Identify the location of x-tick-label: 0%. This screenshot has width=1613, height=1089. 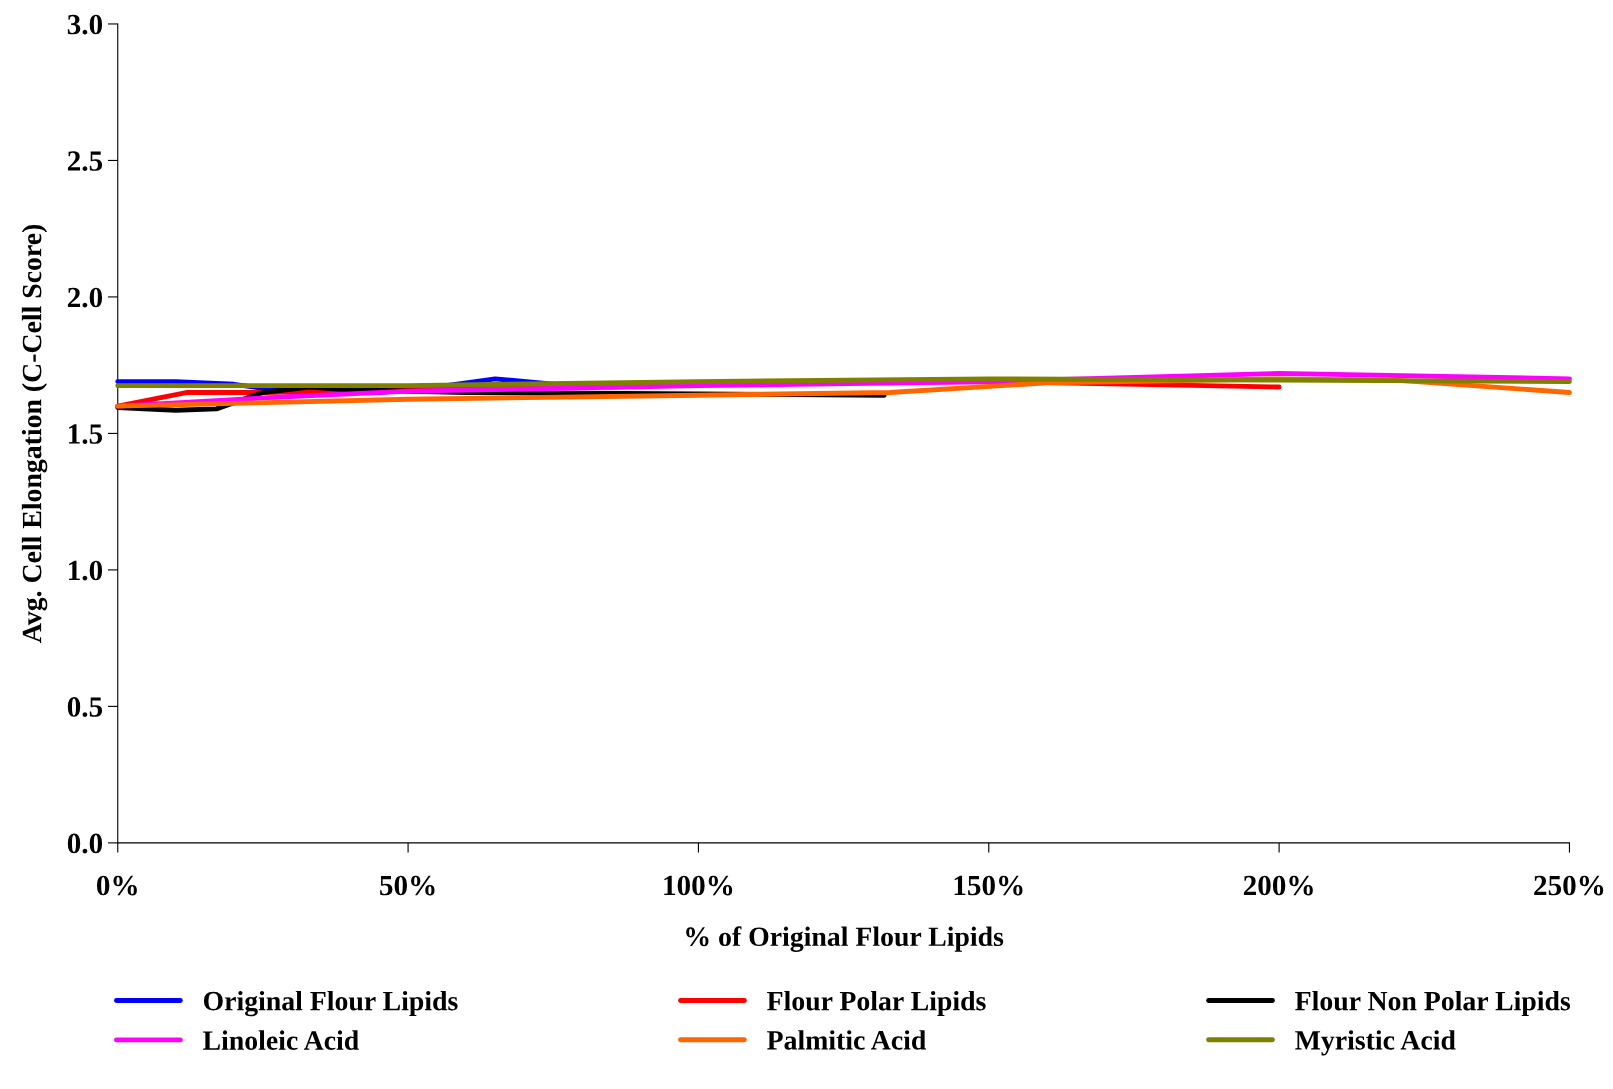
(116, 885).